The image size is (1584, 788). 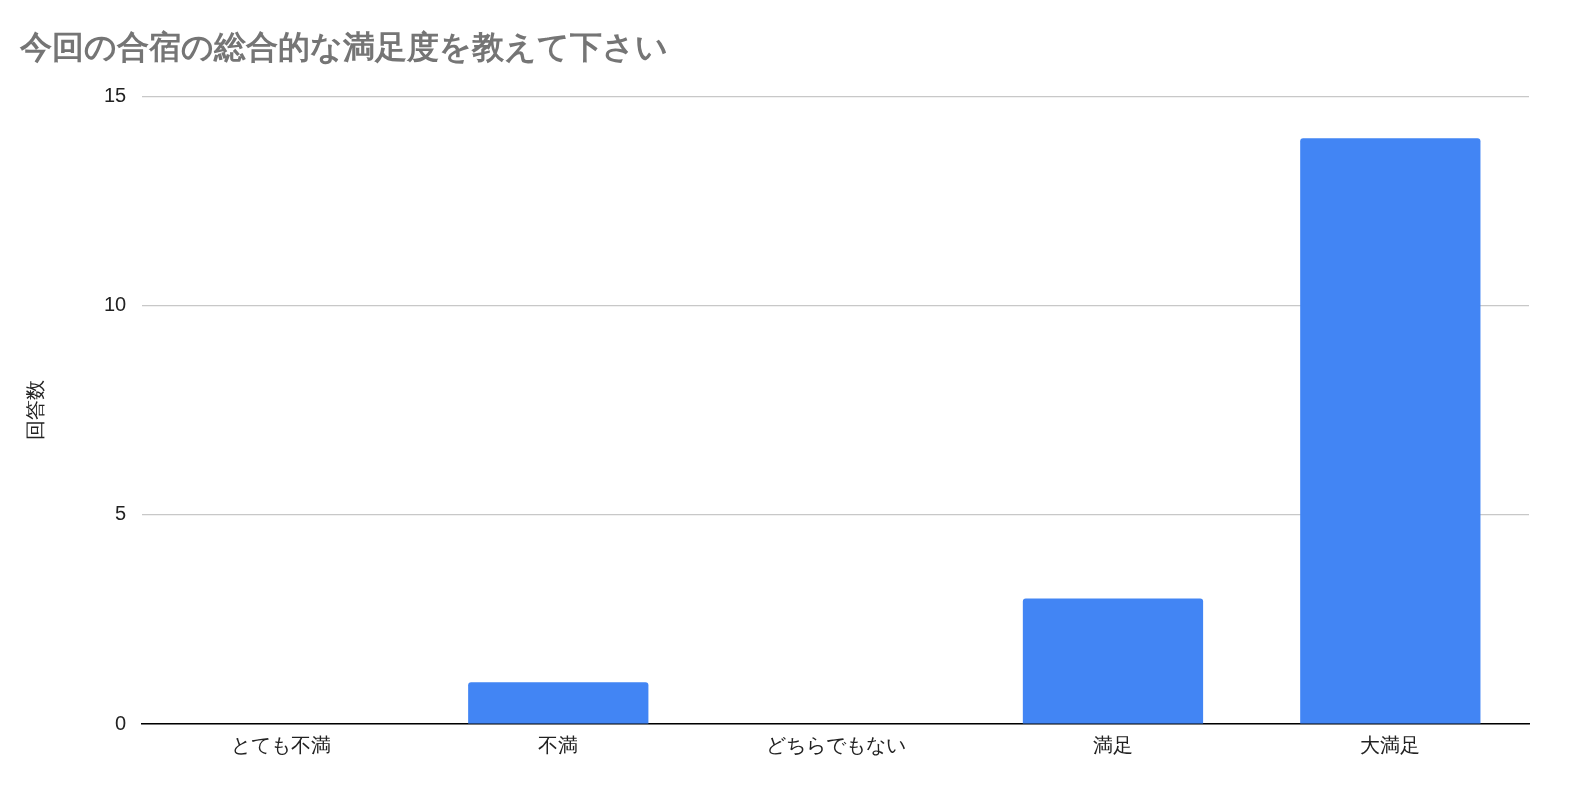 What do you see at coordinates (34, 410) in the screenshot?
I see `y-axis-title: 回答数` at bounding box center [34, 410].